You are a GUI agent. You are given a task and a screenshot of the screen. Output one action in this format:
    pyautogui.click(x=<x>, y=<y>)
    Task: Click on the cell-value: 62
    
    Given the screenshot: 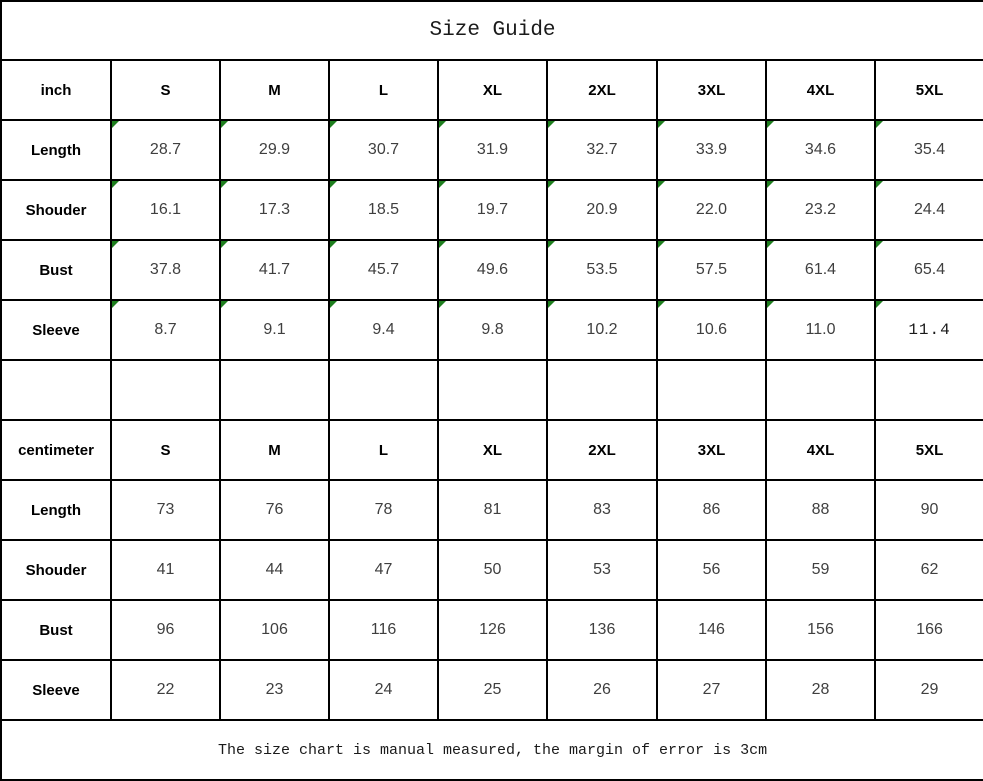 What is the action you would take?
    pyautogui.click(x=929, y=569)
    